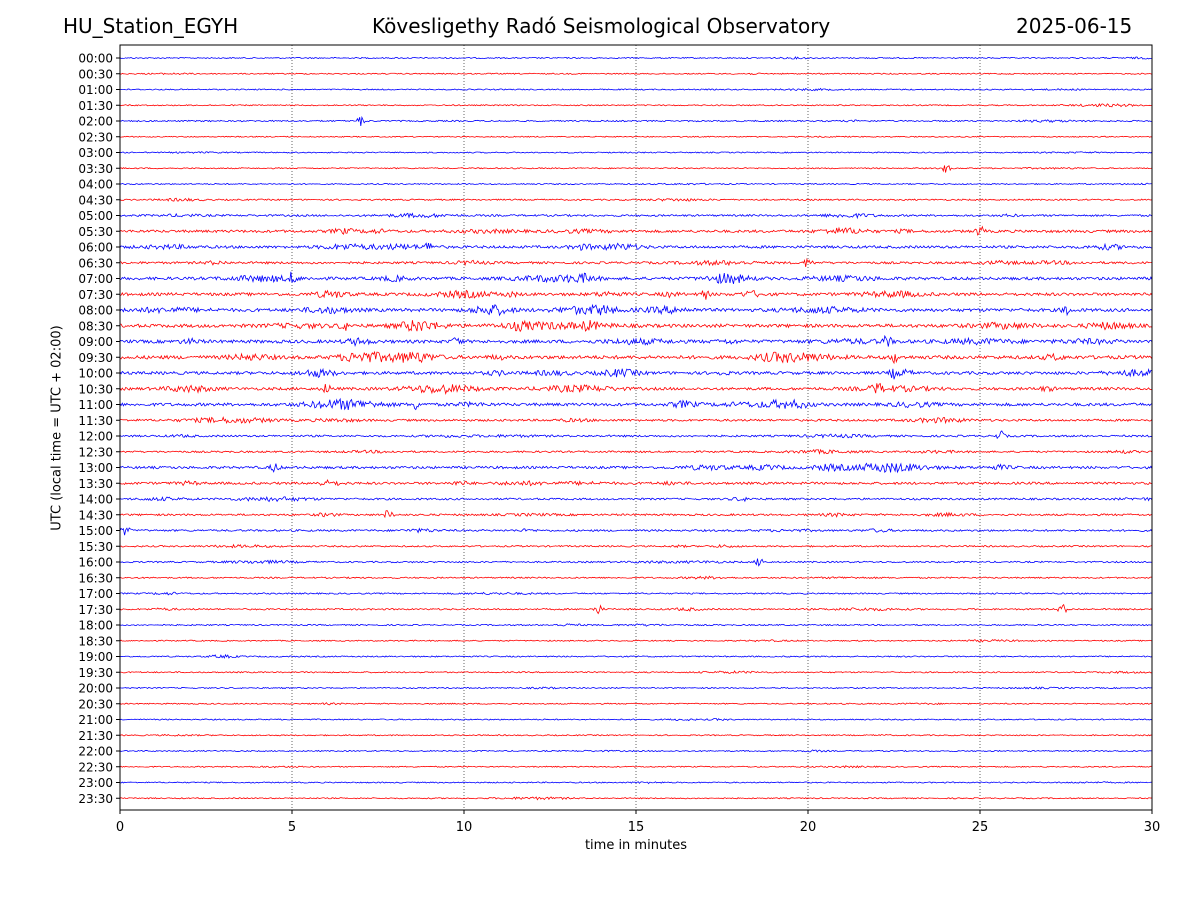 This screenshot has width=1200, height=900. Describe the element at coordinates (95, 405) in the screenshot. I see `y-tick-label: 11:00` at that location.